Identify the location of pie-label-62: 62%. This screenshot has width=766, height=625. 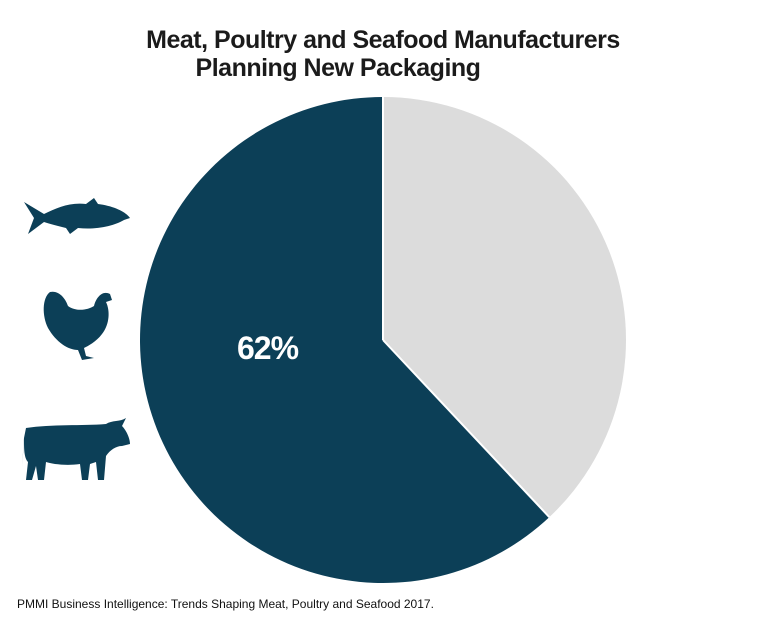
(268, 348).